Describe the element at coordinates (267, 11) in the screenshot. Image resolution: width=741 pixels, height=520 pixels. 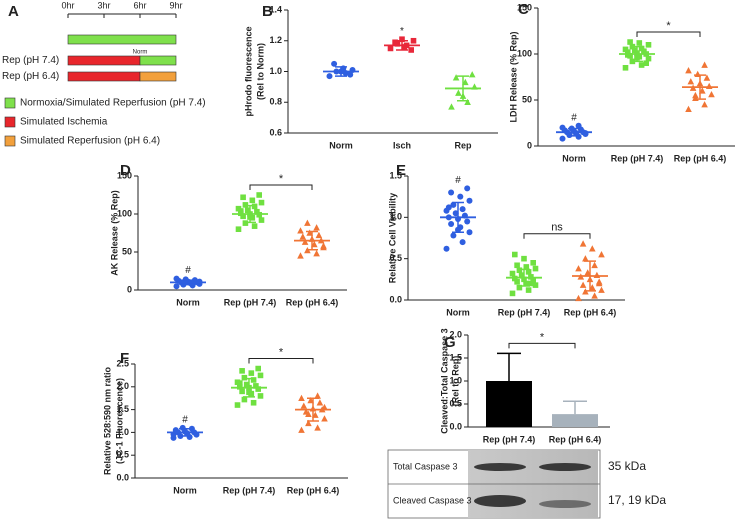
I see `panel-label: B` at that location.